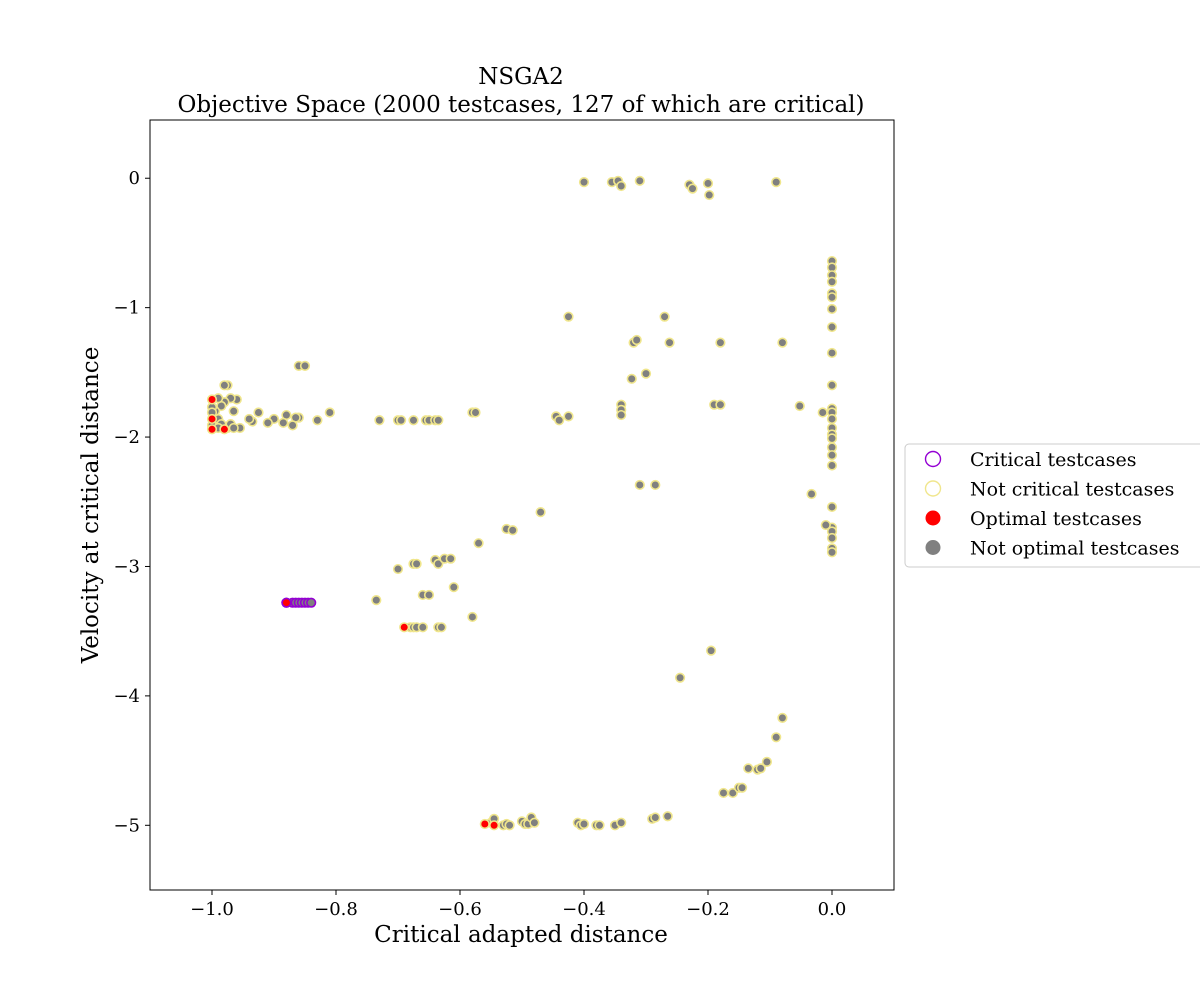 This screenshot has height=1000, width=1200. What do you see at coordinates (126, 696) in the screenshot?
I see `y-tick-label-4: −4` at bounding box center [126, 696].